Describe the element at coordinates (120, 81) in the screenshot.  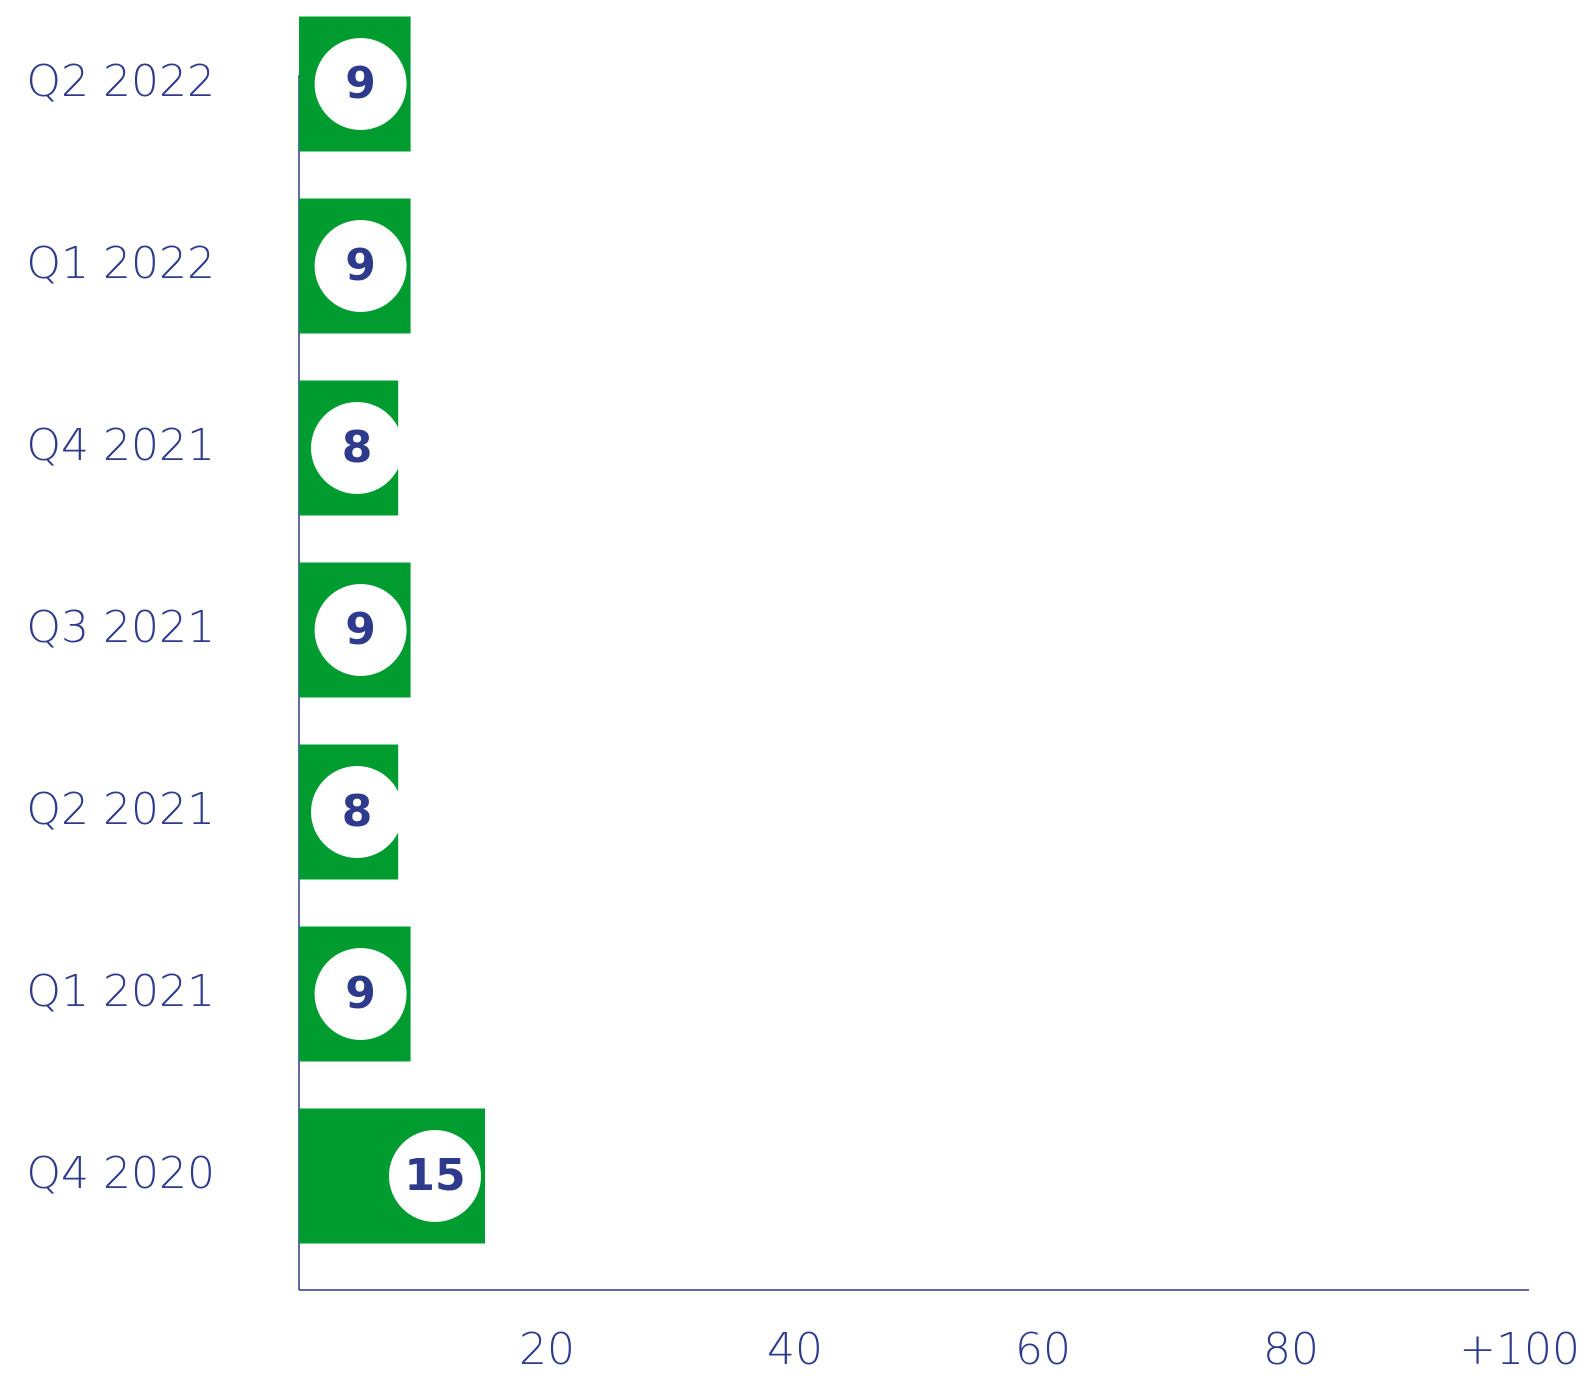
I see `y-tick-label: Q2 2022` at that location.